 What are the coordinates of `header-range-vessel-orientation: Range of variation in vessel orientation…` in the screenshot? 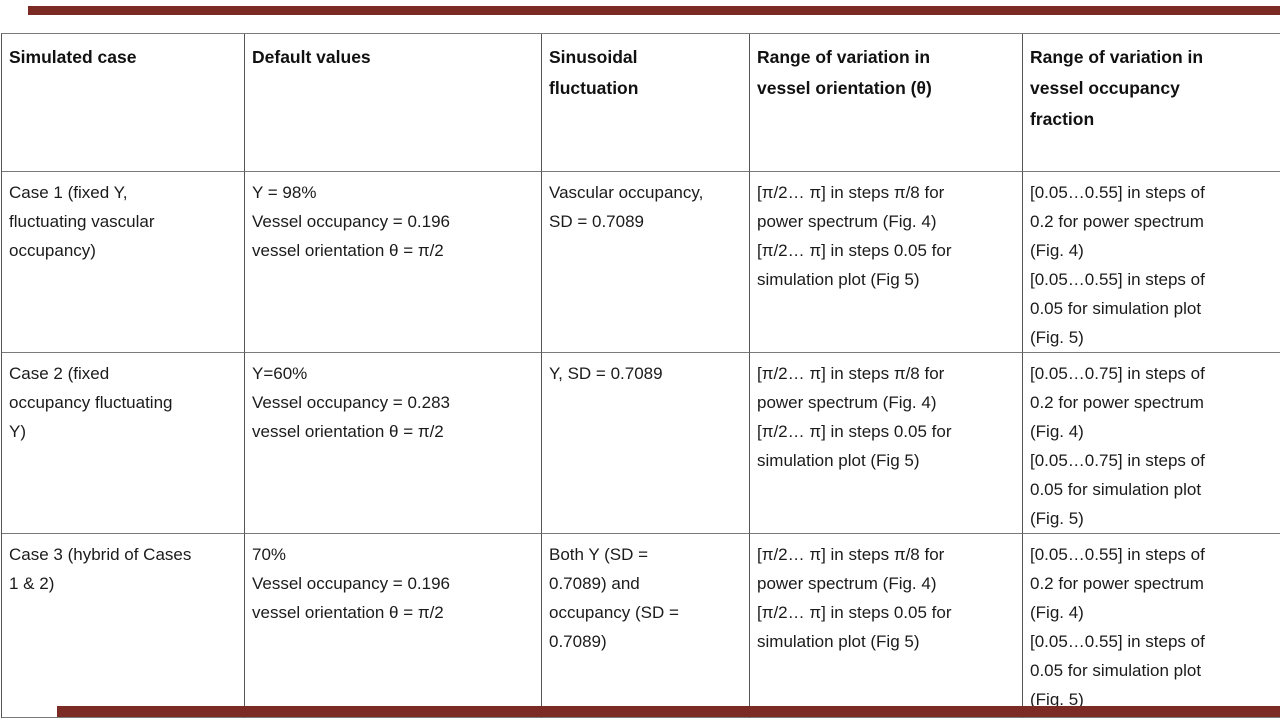 It's located at (886, 103).